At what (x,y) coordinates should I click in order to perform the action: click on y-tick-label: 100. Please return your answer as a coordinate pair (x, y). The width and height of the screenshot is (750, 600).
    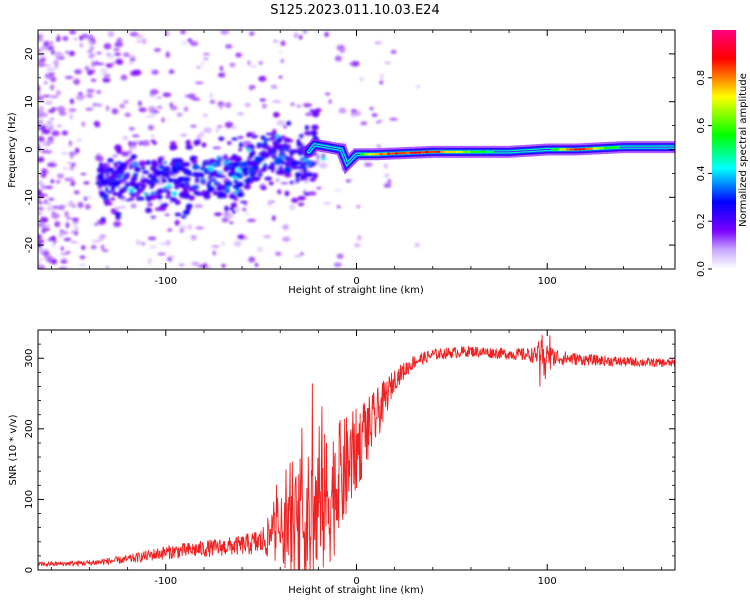
    Looking at the image, I should click on (29, 499).